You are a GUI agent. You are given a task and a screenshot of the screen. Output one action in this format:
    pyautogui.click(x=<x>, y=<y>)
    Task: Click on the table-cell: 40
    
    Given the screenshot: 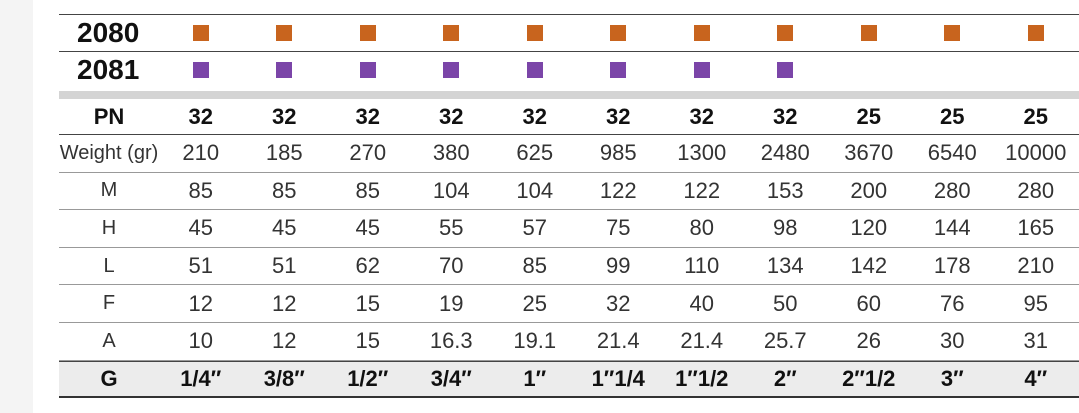 What is the action you would take?
    pyautogui.click(x=701, y=303)
    